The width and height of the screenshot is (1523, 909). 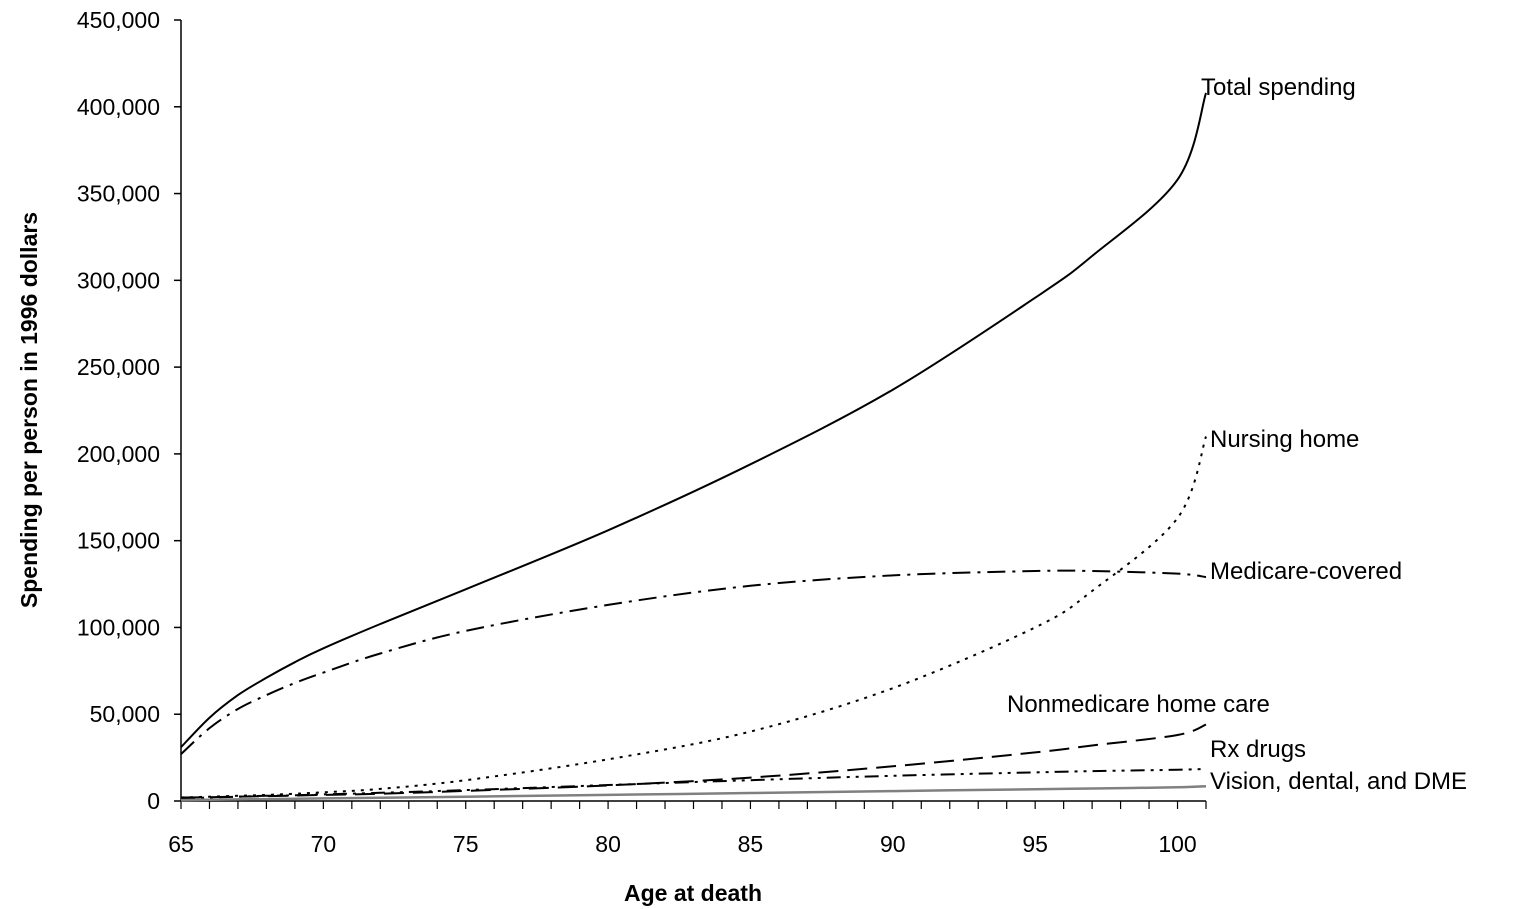 I want to click on x-tick-label: 75, so click(x=466, y=844).